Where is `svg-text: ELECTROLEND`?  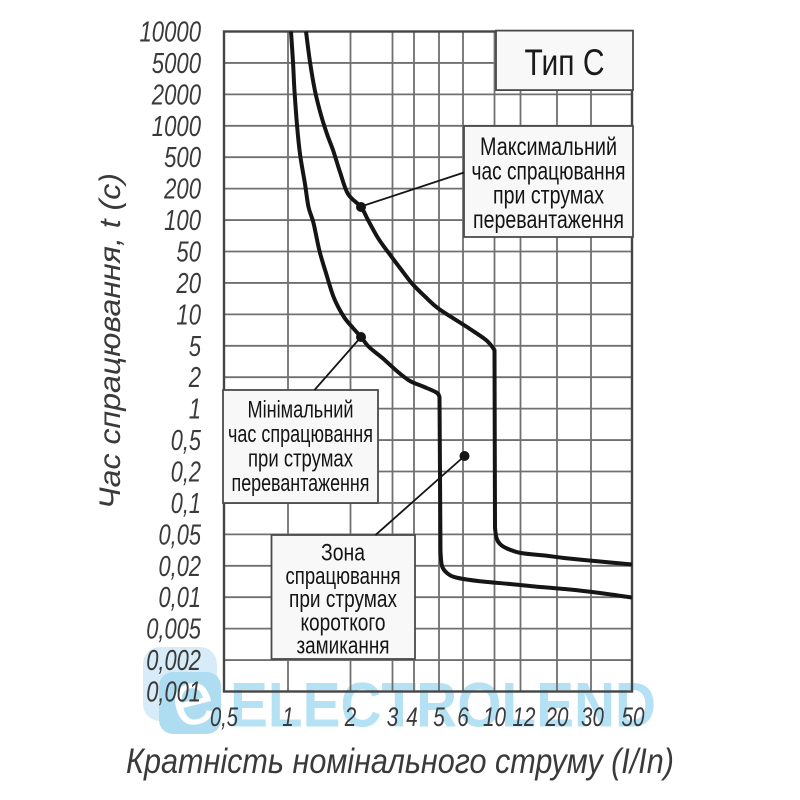
svg-text: ELECTROLEND is located at coordinates (443, 706).